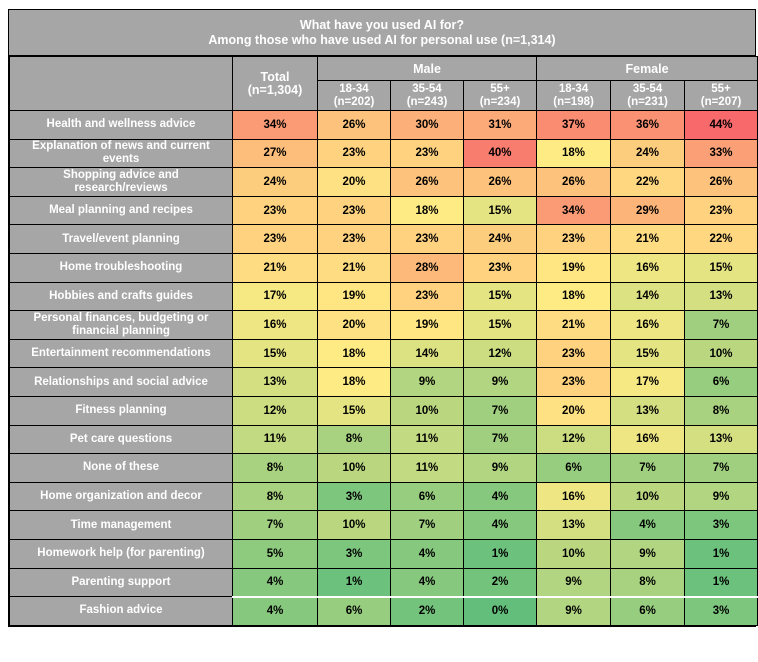 The image size is (758, 662). I want to click on value-cell: 24%, so click(648, 153).